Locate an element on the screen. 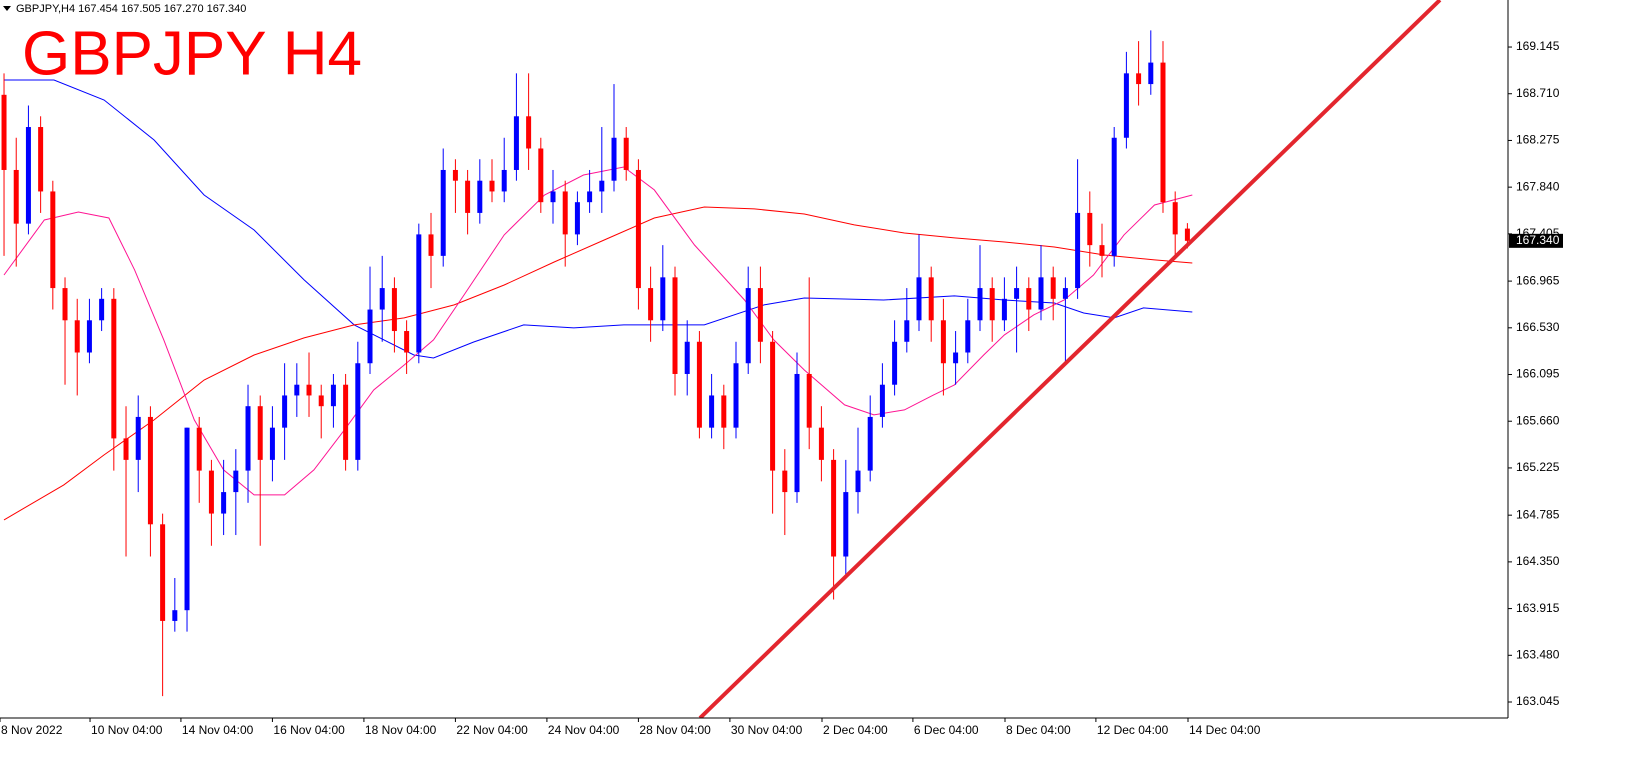  x-tick-label: 16 Nov 04:00 is located at coordinates (309, 730).